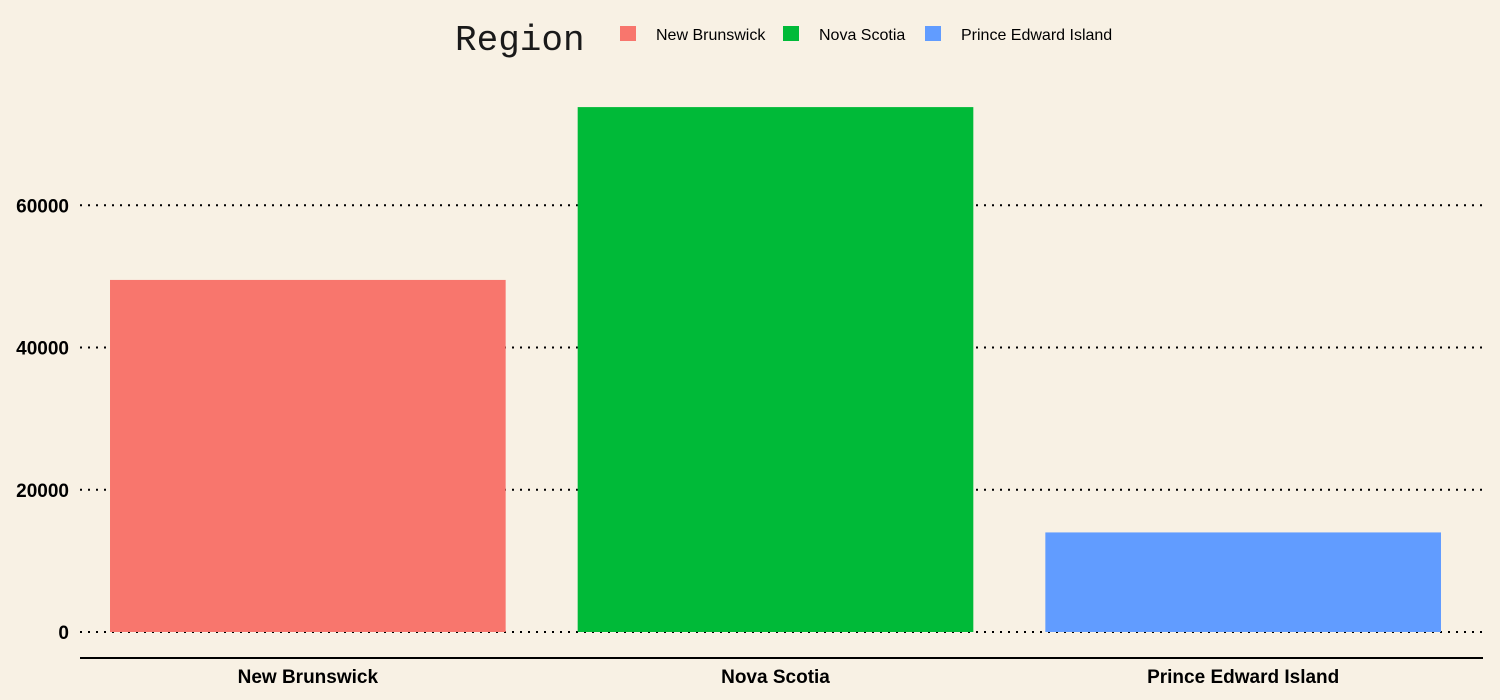 The image size is (1500, 700). I want to click on y-axis-ticks: 0 20000 40000 60000, so click(42, 420).